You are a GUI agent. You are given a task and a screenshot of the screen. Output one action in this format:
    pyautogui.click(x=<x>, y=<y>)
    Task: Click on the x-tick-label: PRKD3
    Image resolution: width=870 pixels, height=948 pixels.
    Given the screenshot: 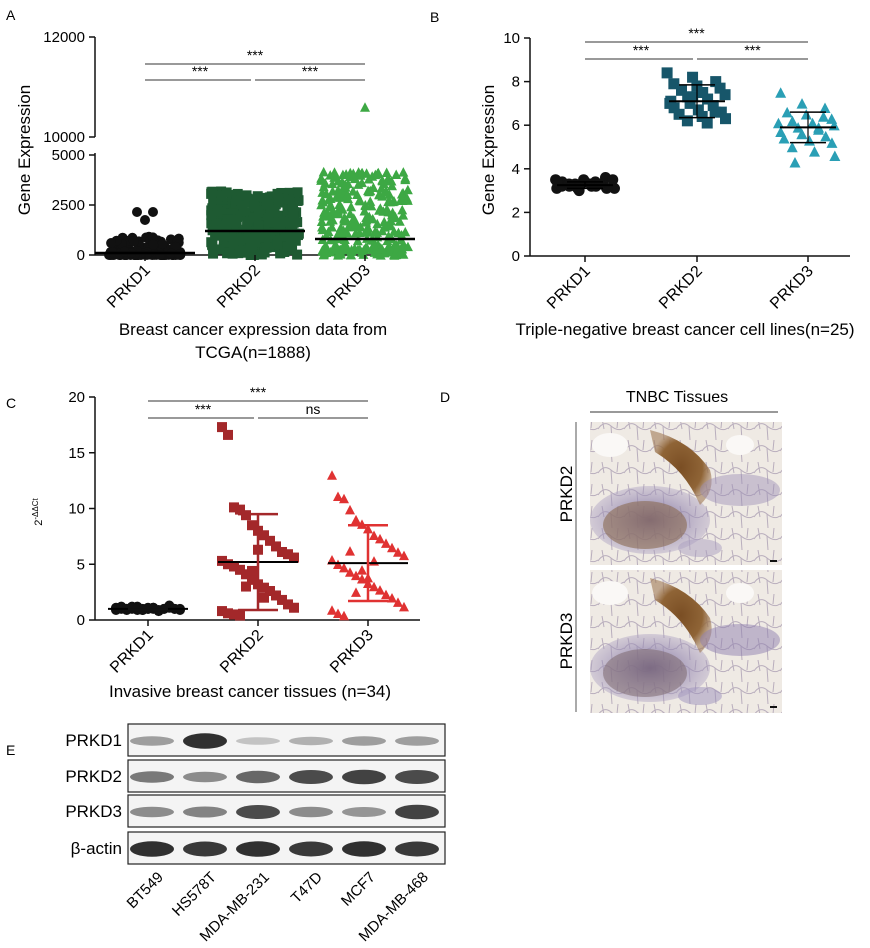 What is the action you would take?
    pyautogui.click(x=352, y=652)
    